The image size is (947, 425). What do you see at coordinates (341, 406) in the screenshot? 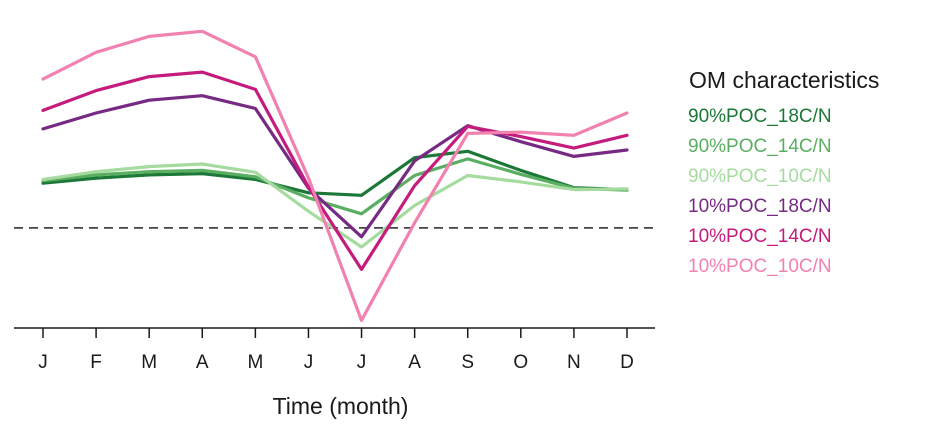
I see `x-axis-title: Time (month)` at bounding box center [341, 406].